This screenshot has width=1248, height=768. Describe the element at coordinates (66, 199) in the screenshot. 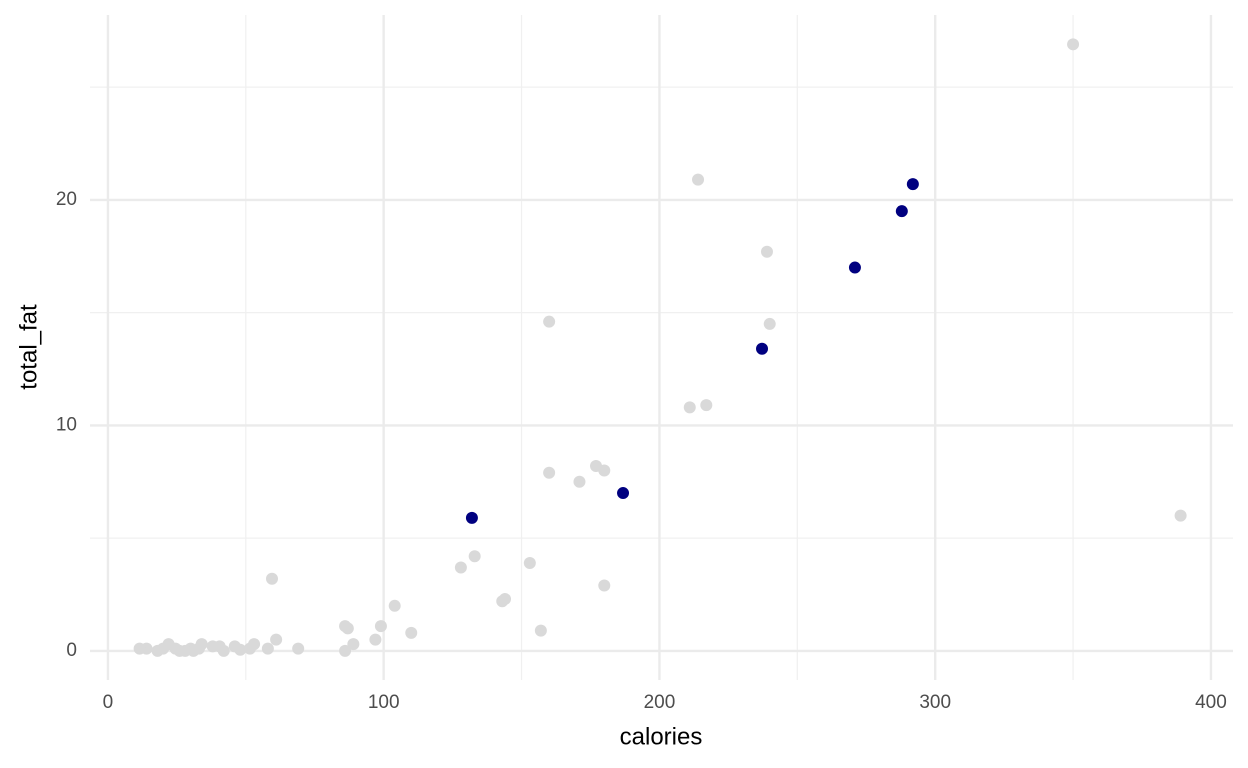

I see `y-tick-label: 20` at that location.